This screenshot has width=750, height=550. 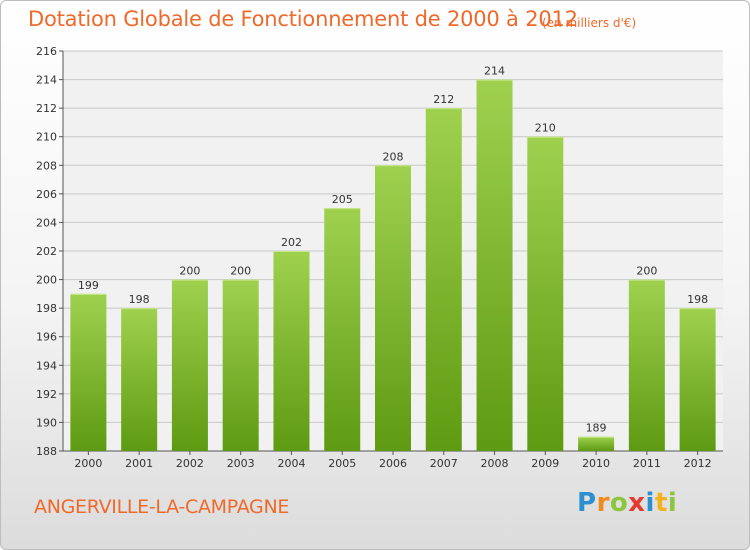 I want to click on y-tick-label: 210, so click(x=46, y=137).